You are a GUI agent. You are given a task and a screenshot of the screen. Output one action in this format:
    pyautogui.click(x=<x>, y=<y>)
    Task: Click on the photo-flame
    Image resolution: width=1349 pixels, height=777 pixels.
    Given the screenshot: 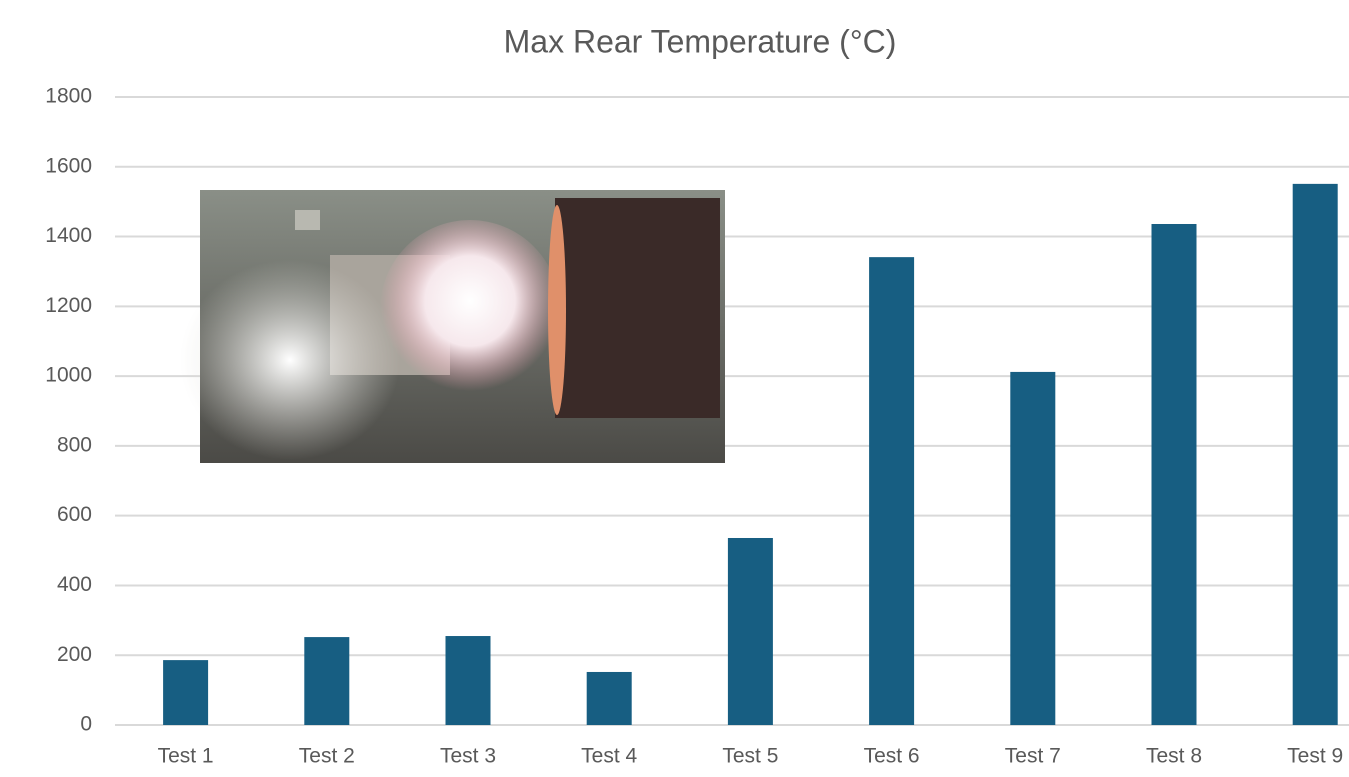 What is the action you would take?
    pyautogui.click(x=470, y=310)
    